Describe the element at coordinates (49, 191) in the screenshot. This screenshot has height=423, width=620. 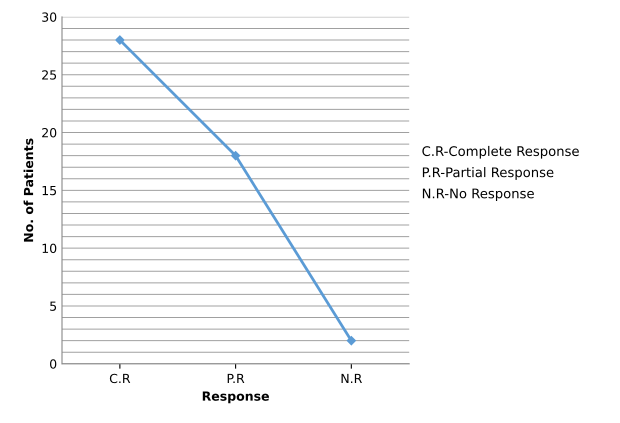
I see `y-tick-label: 15` at that location.